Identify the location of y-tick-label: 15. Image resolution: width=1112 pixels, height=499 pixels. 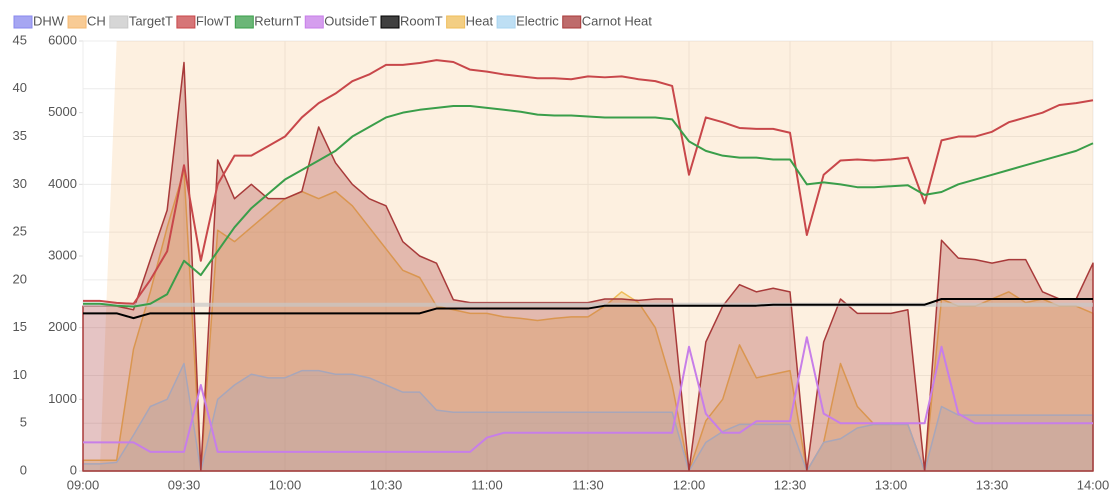
(20, 326).